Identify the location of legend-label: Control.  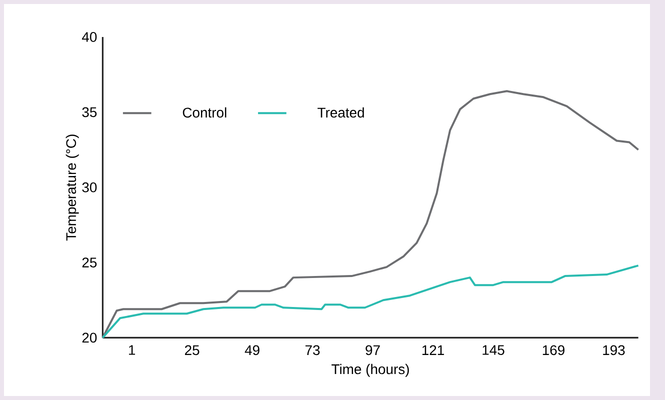
(204, 112).